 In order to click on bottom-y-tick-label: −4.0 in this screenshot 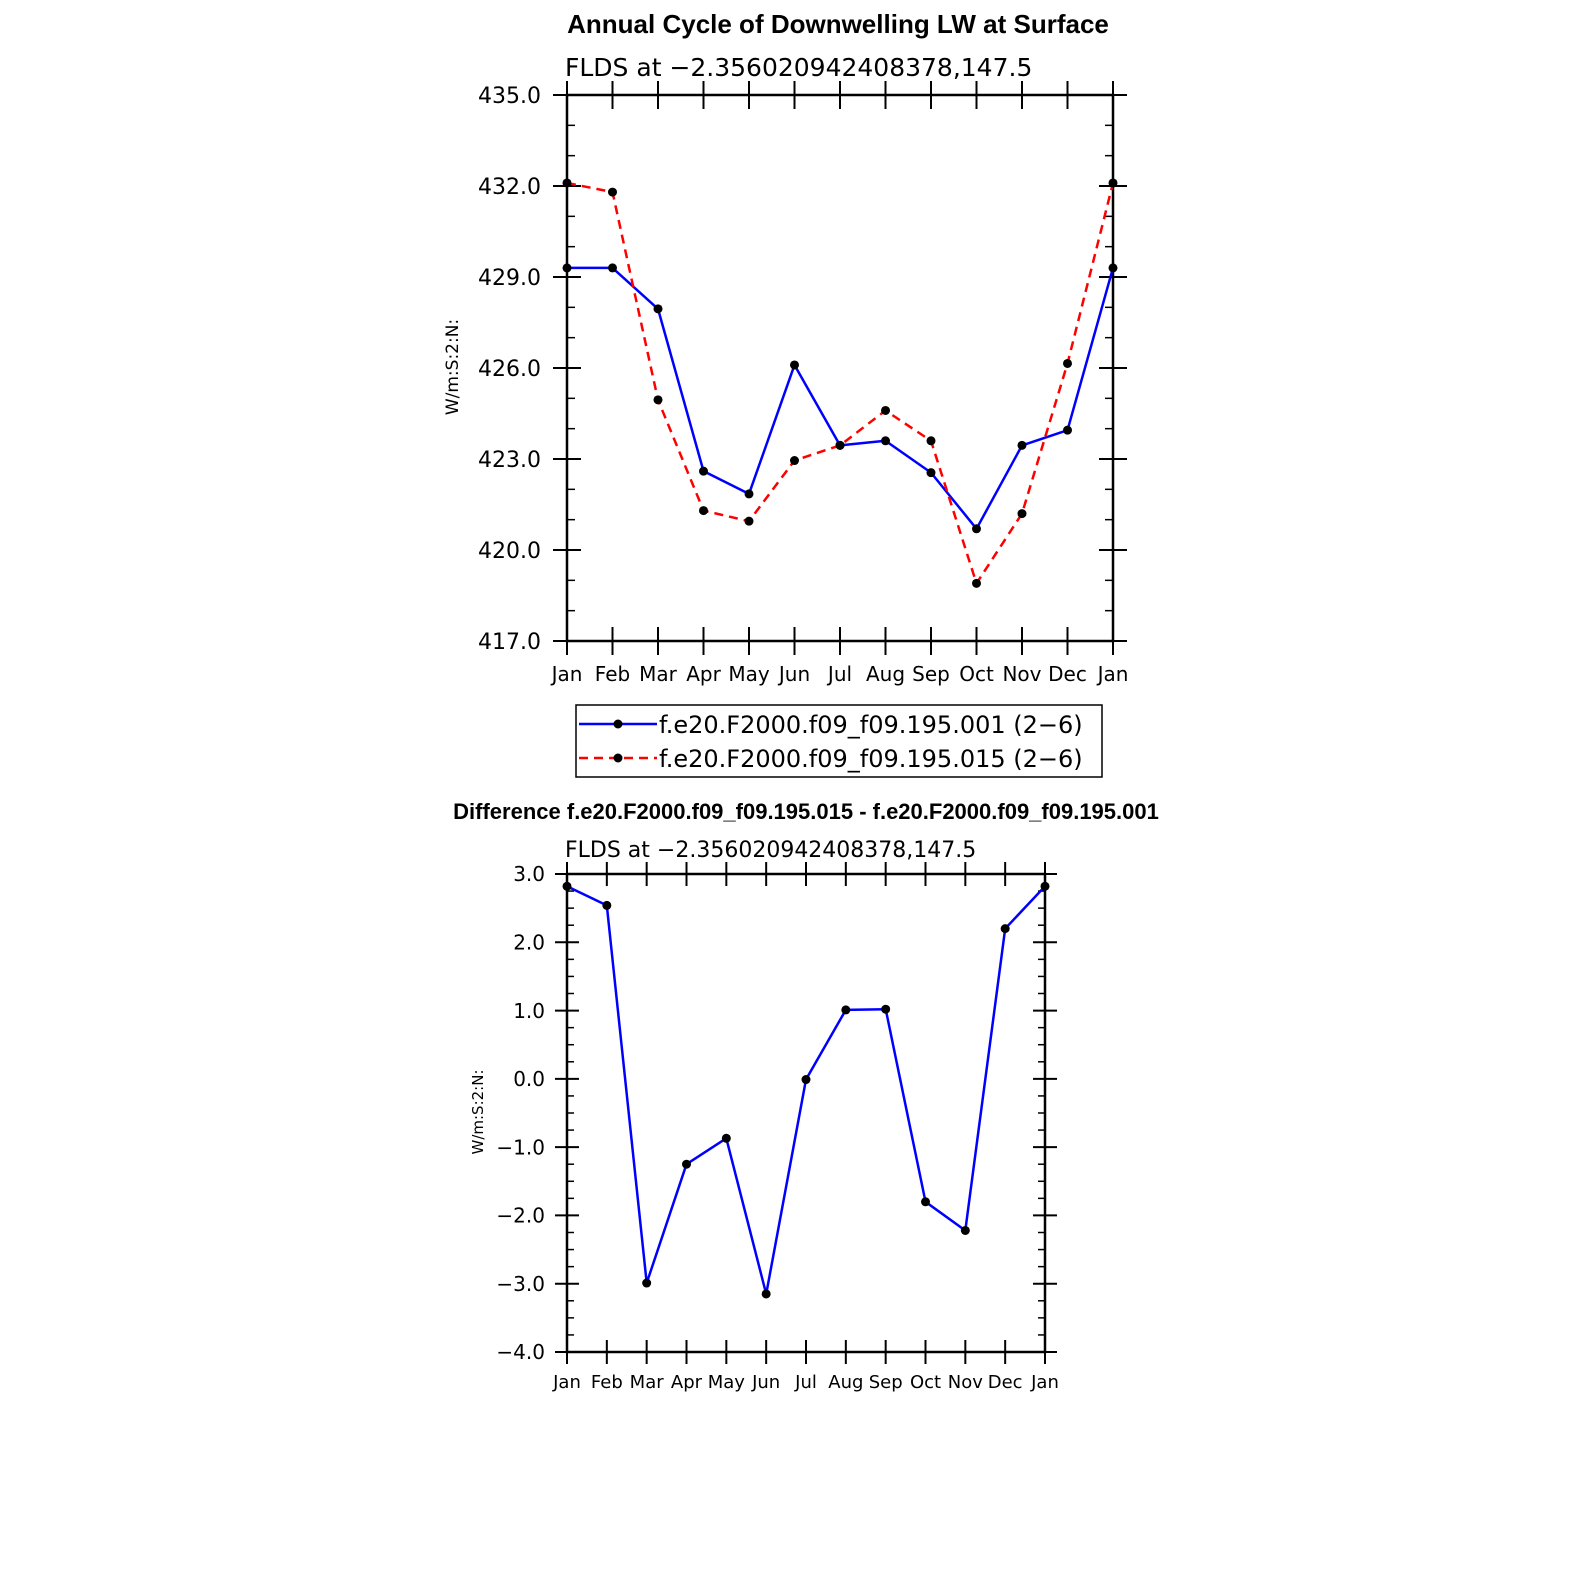, I will do `click(520, 1352)`.